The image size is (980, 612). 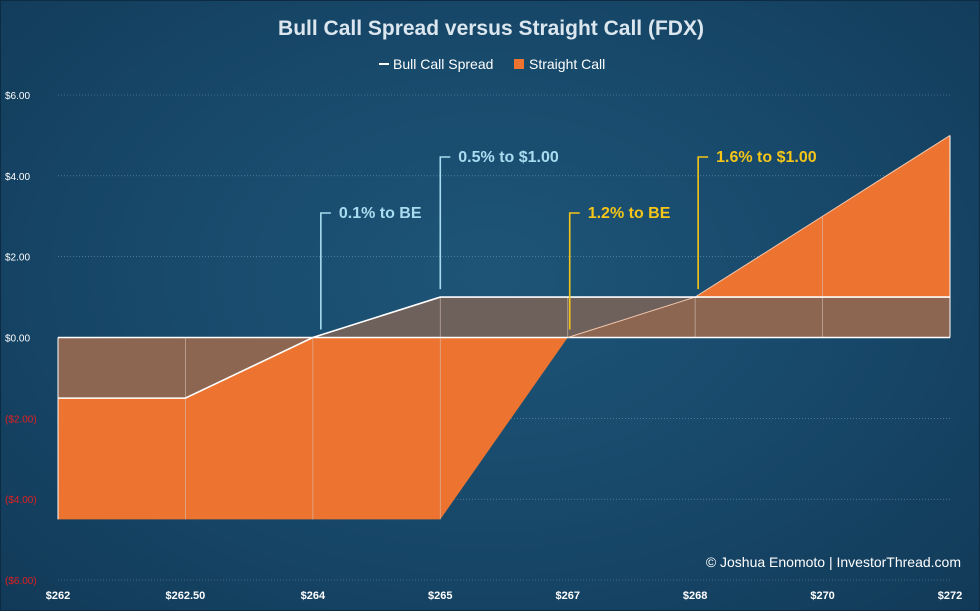 What do you see at coordinates (17, 258) in the screenshot?
I see `y-tick-label: $2.00` at bounding box center [17, 258].